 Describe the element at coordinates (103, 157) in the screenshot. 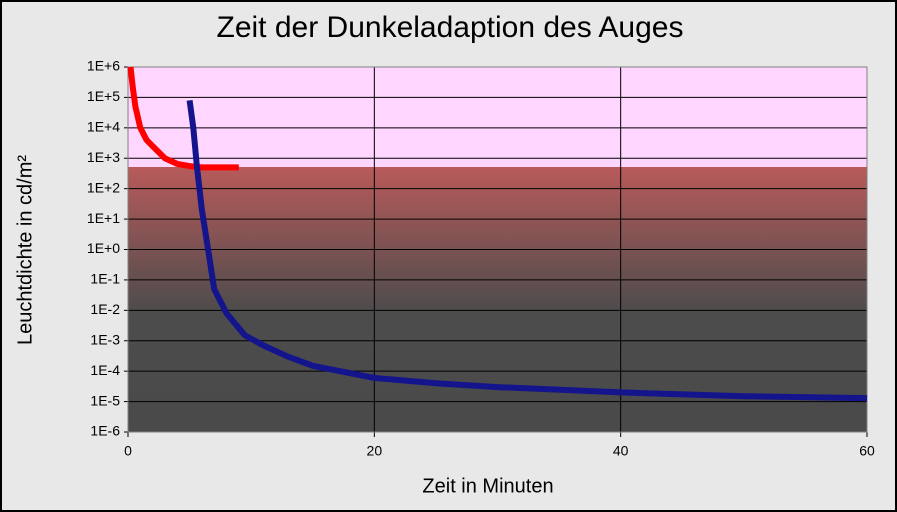

I see `y-tick-label: 1E+3` at that location.